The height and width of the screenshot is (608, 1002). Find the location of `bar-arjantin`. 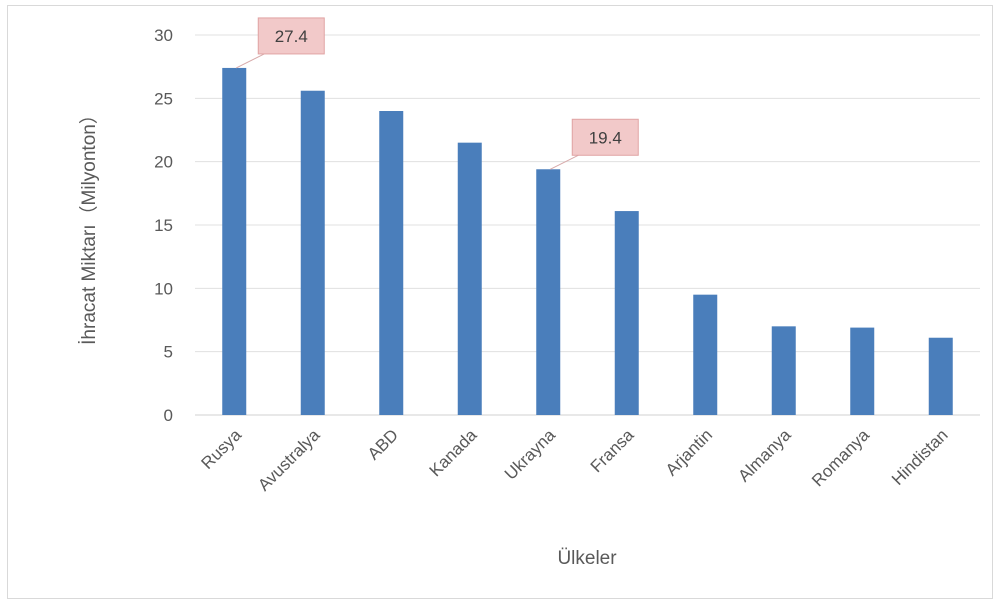

bar-arjantin is located at coordinates (705, 354).